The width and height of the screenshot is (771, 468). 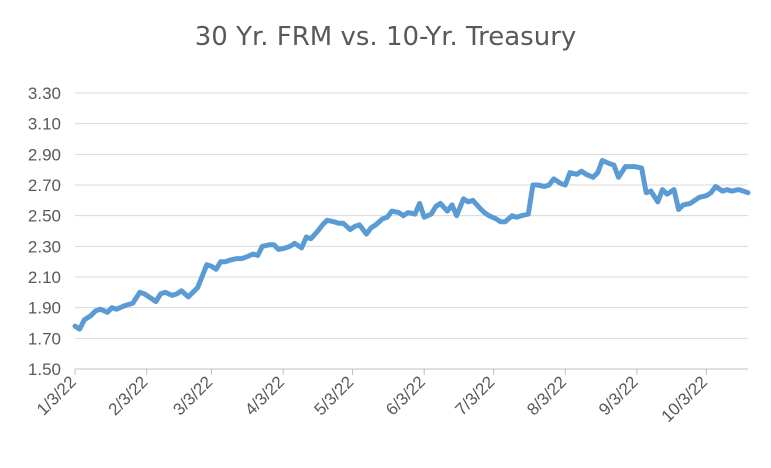 What do you see at coordinates (128, 395) in the screenshot?
I see `x-tick-label: 2/3/22` at bounding box center [128, 395].